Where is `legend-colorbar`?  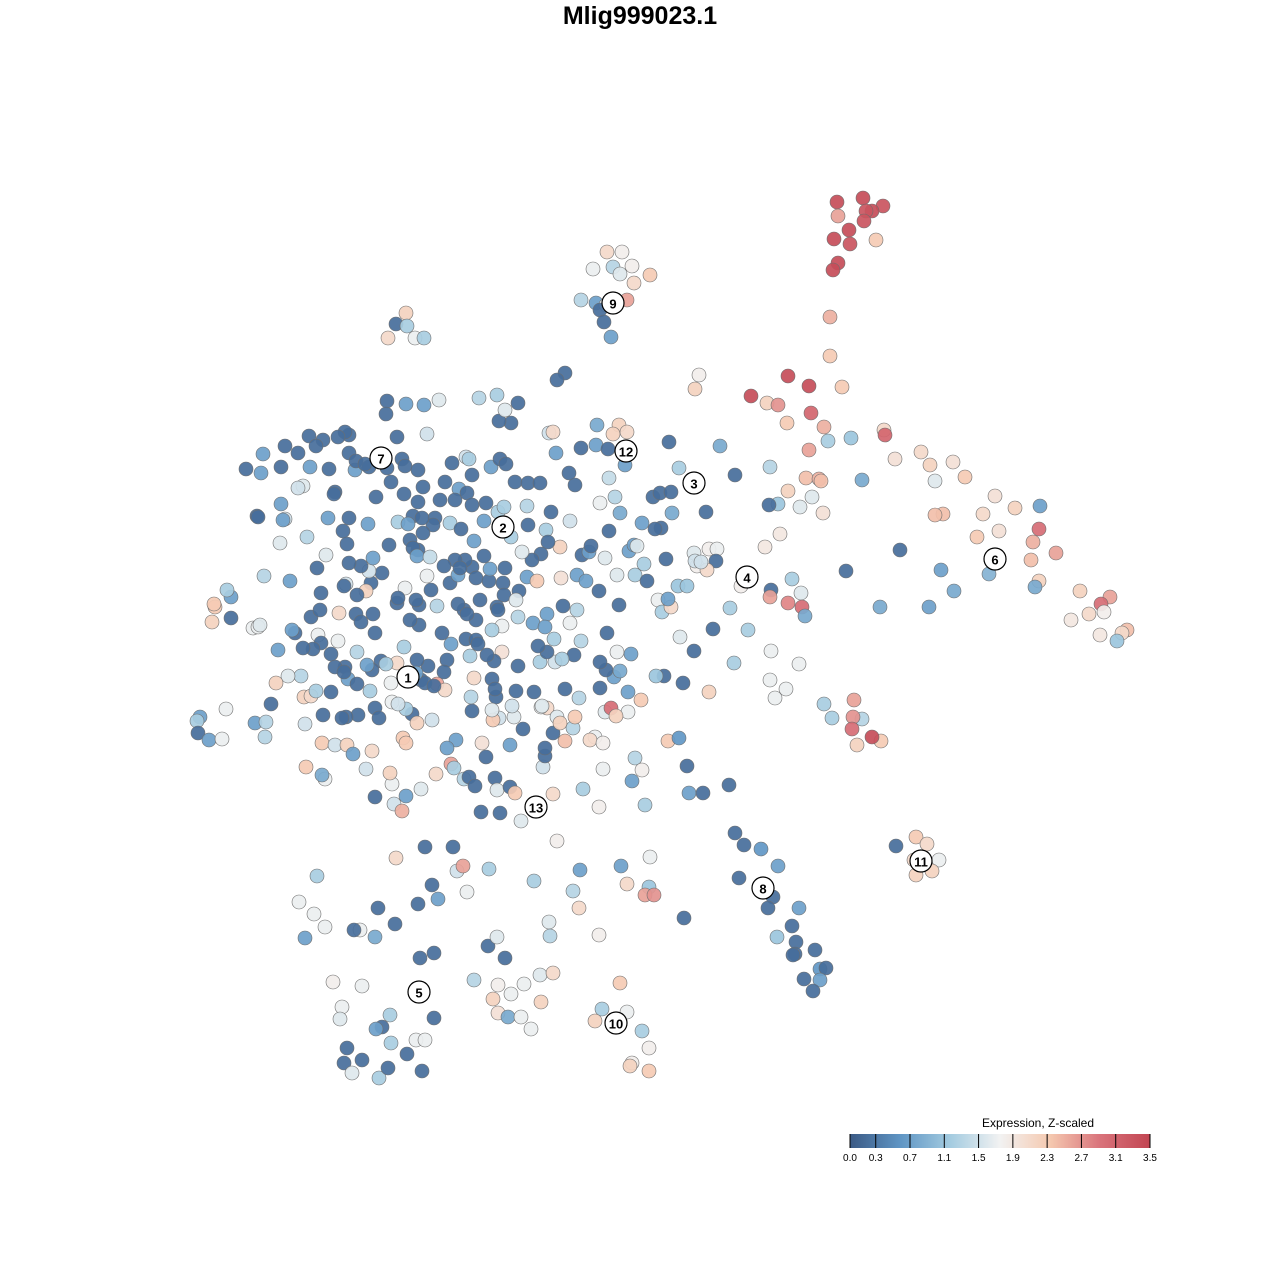
legend-colorbar is located at coordinates (1000, 1141).